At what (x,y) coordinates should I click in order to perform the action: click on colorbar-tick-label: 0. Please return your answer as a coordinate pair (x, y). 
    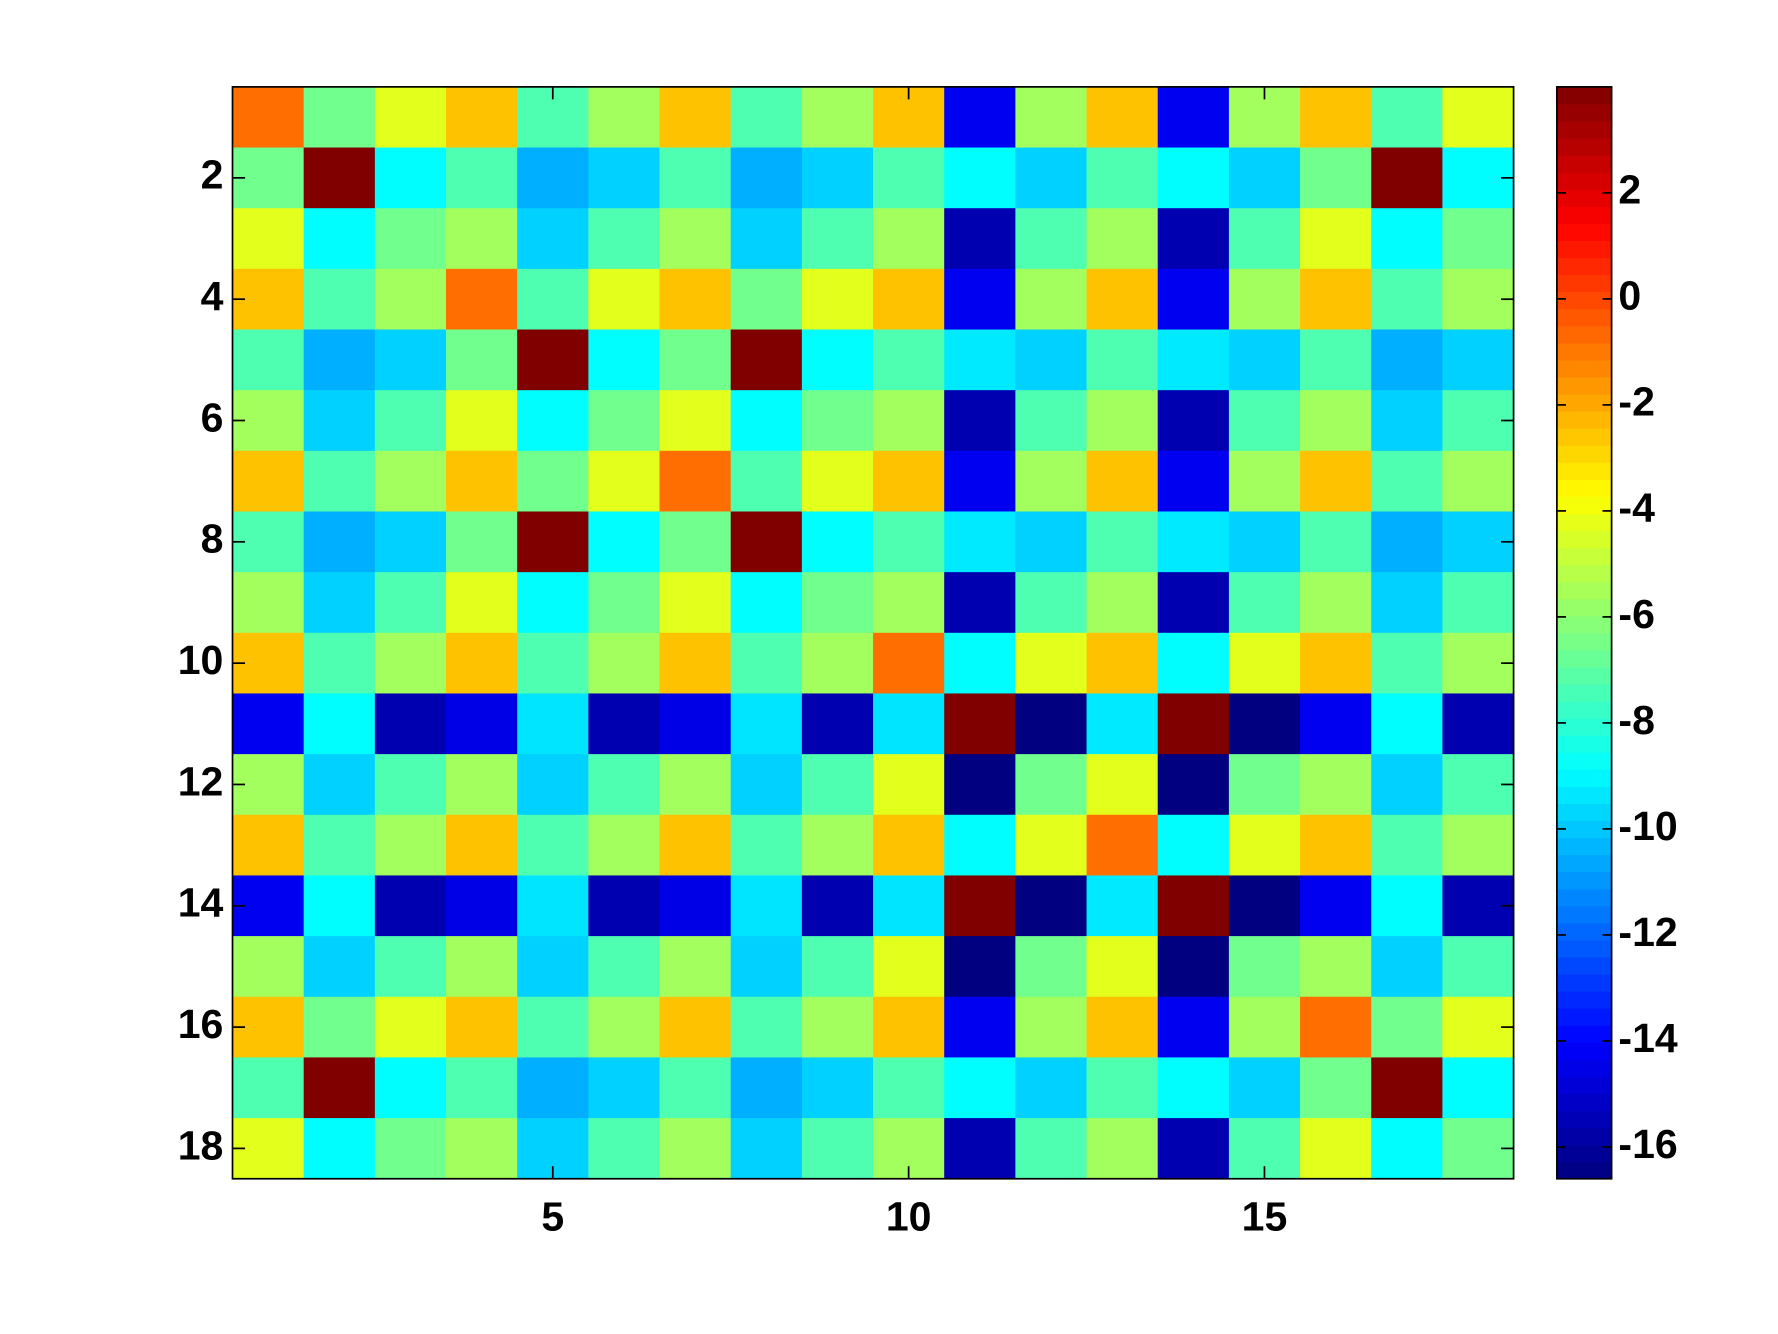
    Looking at the image, I should click on (1629, 296).